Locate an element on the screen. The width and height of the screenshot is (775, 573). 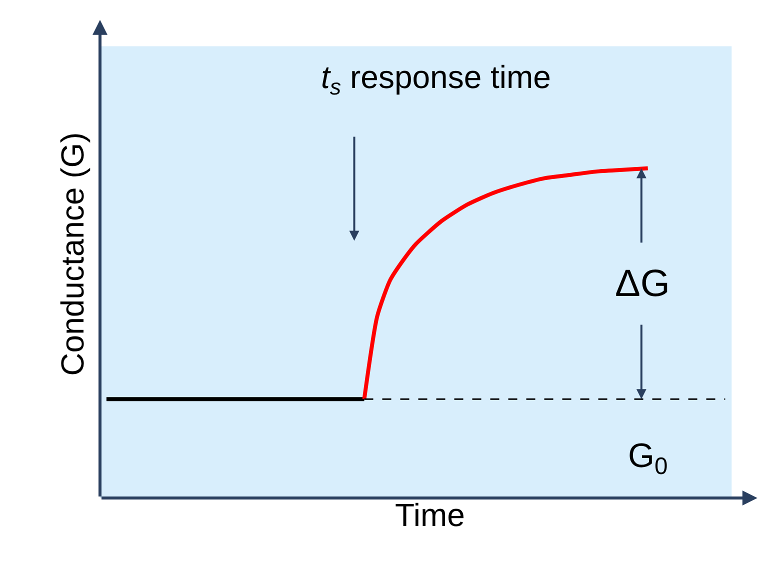
x-axis-title: Time is located at coordinates (430, 514).